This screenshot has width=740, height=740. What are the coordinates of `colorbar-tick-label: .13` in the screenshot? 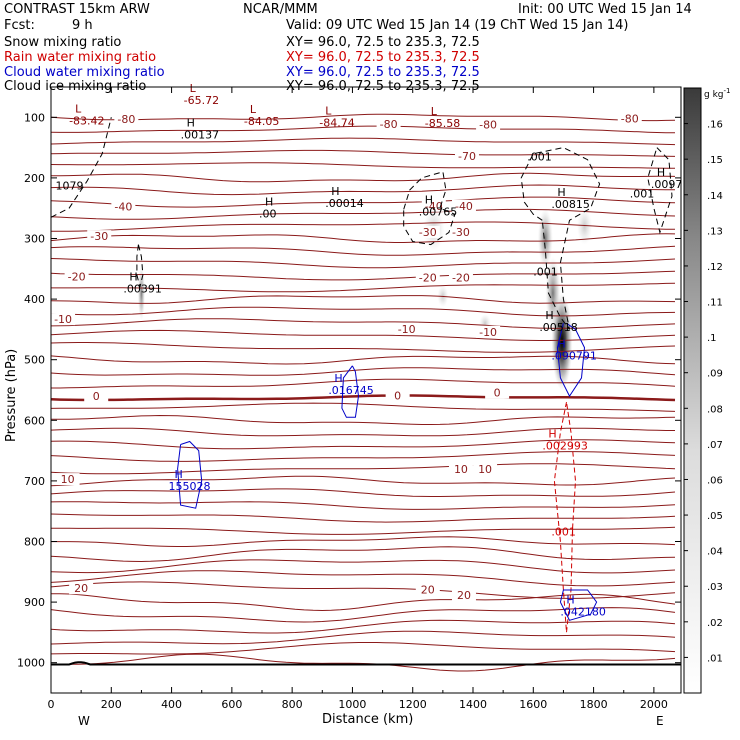 It's located at (715, 231).